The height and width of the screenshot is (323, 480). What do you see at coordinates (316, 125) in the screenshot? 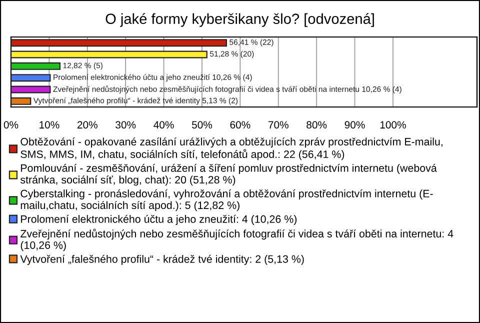
I see `x-tick-label: 80%` at bounding box center [316, 125].